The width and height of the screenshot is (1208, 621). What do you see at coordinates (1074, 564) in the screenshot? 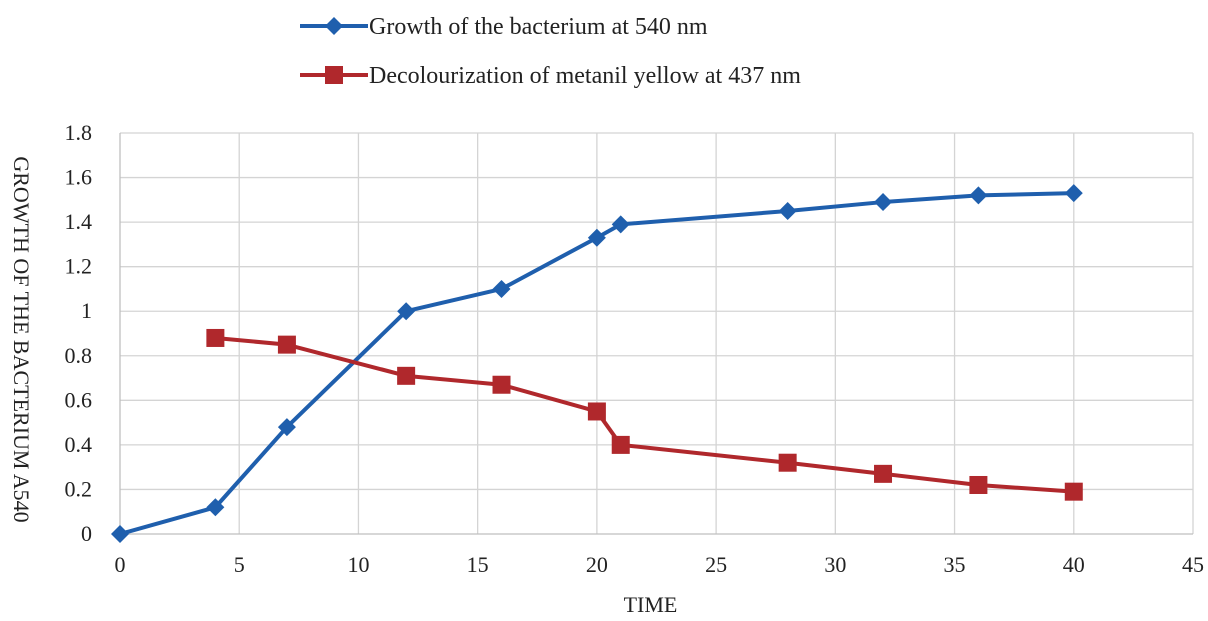
I see `x-tick-label: 40` at bounding box center [1074, 564].